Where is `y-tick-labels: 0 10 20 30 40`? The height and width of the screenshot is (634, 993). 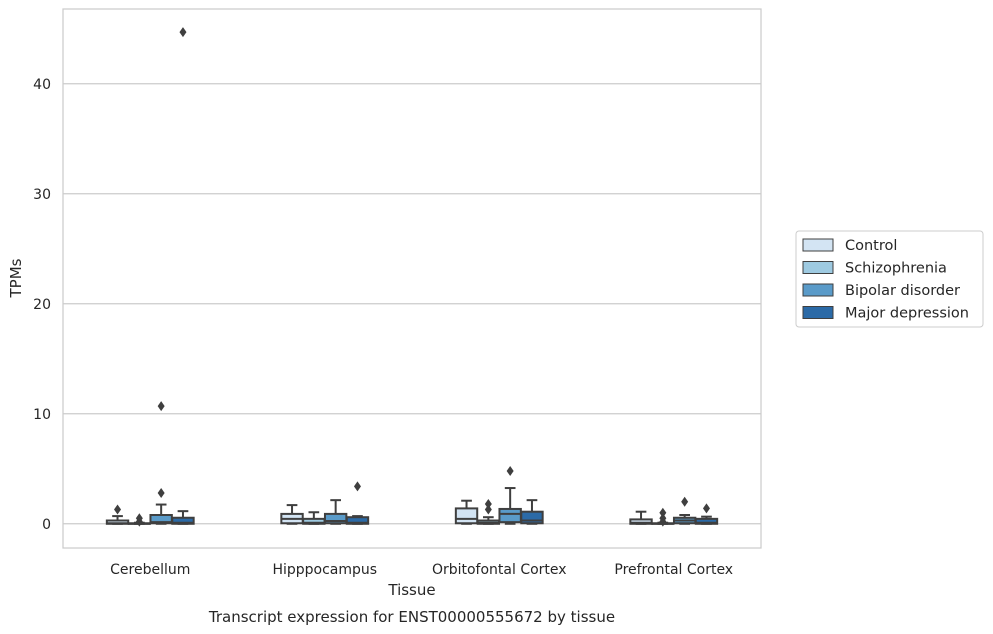 y-tick-labels: 0 10 20 30 40 is located at coordinates (42, 305).